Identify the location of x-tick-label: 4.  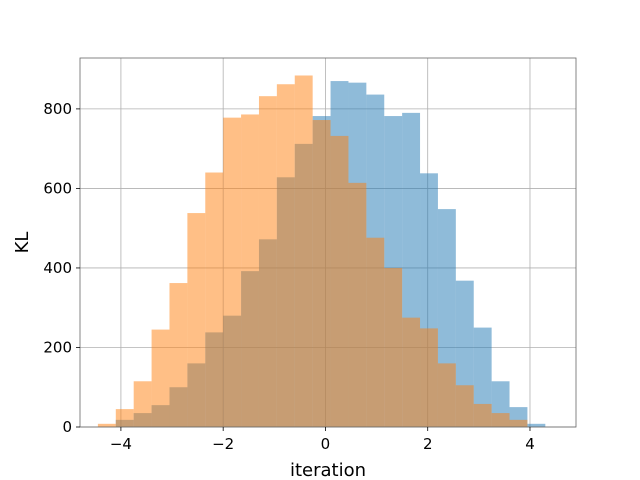
(530, 444).